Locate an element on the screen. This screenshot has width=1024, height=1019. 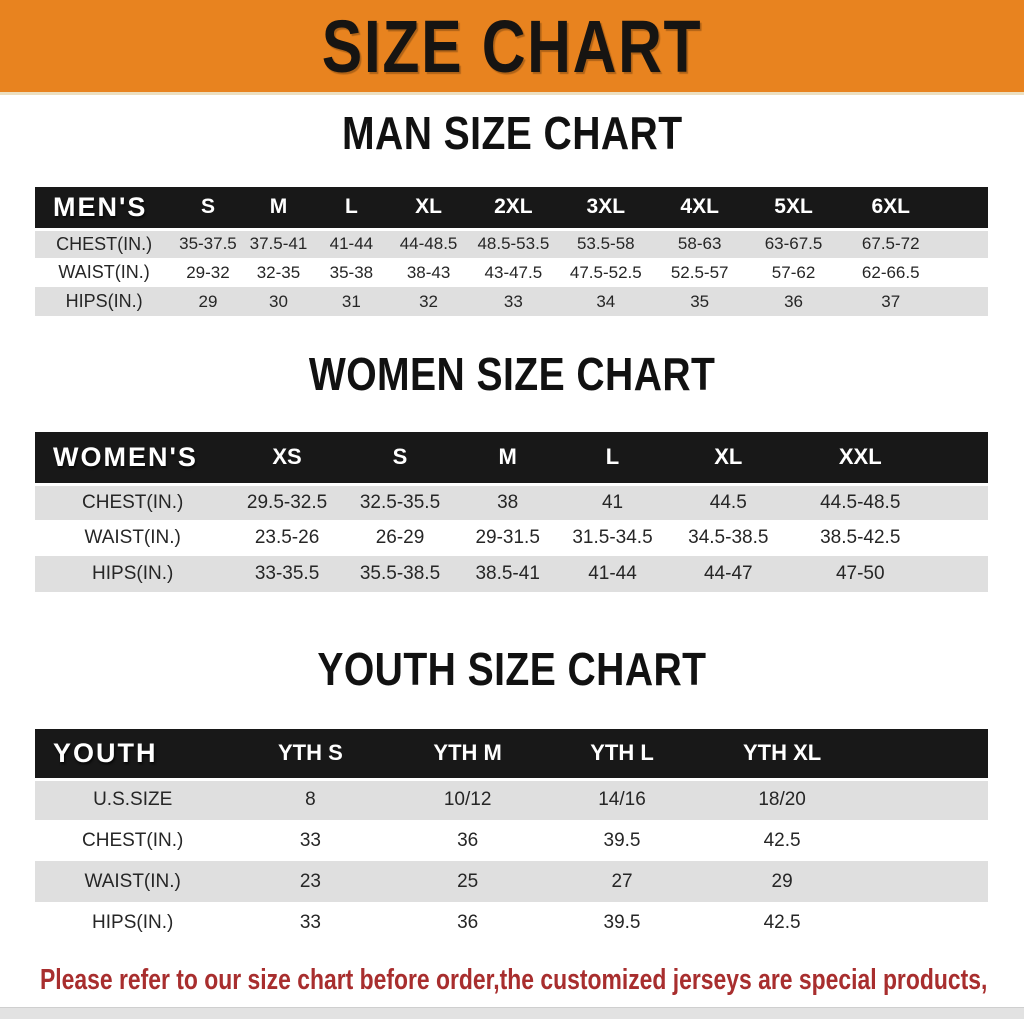
measure-cell: 38.5-42.5 is located at coordinates (860, 538).